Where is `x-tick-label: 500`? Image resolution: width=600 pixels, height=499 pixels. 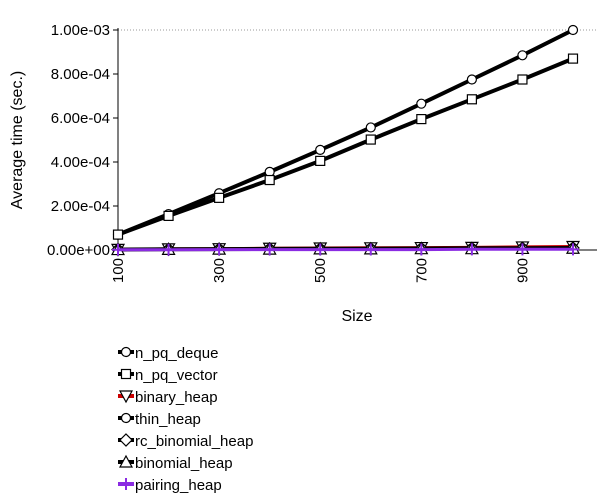
x-tick-label: 500 is located at coordinates (320, 270).